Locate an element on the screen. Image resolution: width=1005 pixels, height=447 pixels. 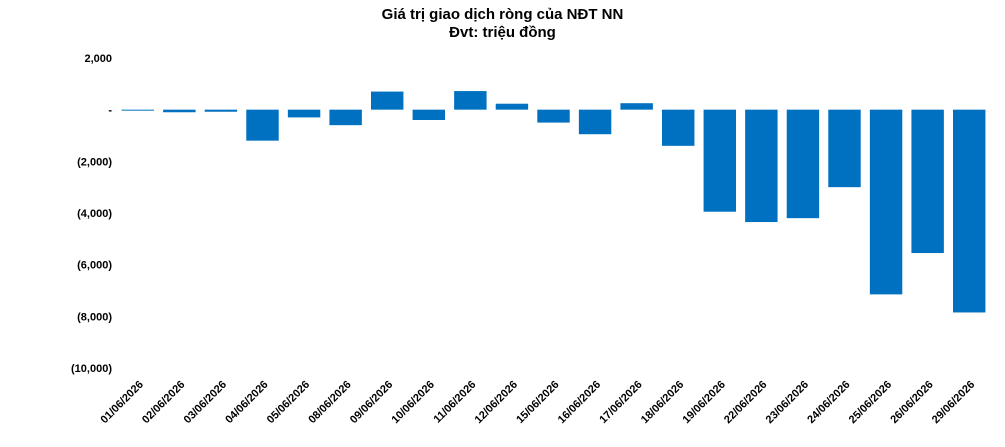
y-tick-label: (4,000) is located at coordinates (94, 214).